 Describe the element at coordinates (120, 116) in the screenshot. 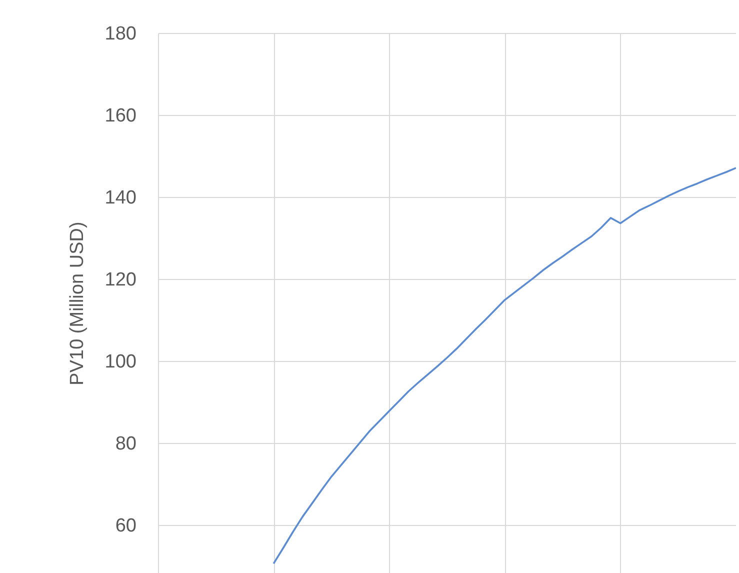

I see `y-tick-label: 160` at that location.